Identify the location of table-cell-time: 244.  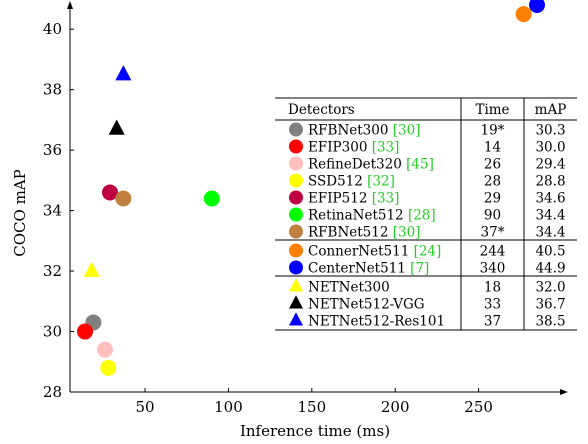
(493, 252).